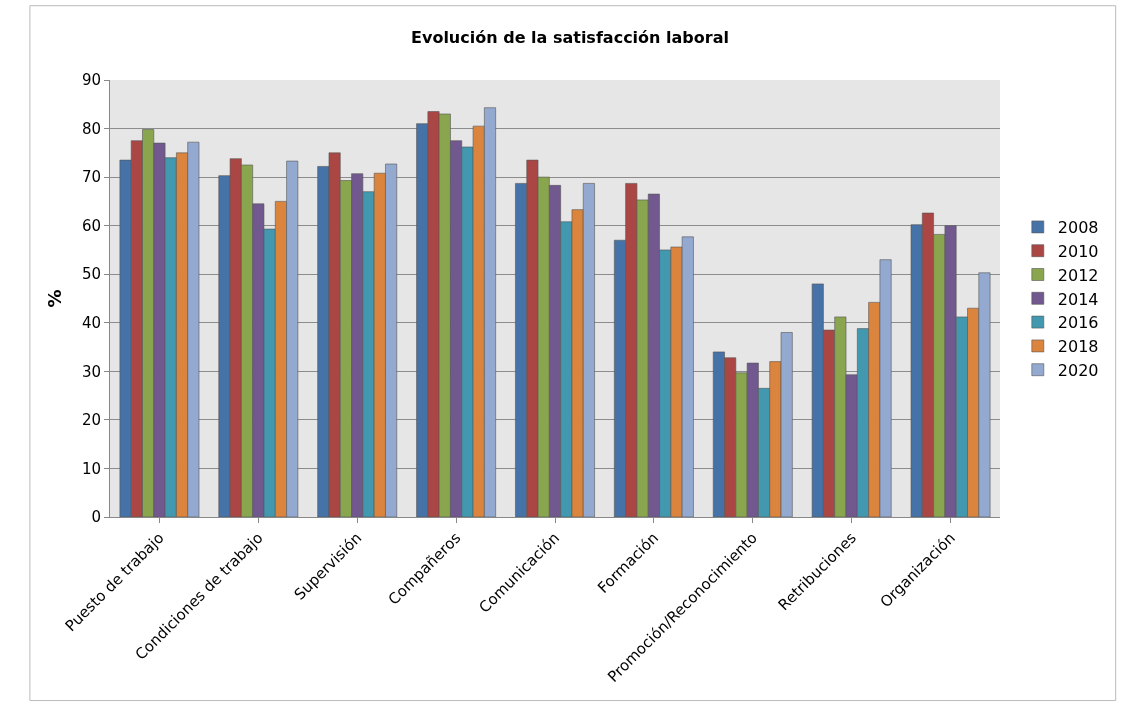  Describe the element at coordinates (1078, 275) in the screenshot. I see `legend-label: 2012` at that location.